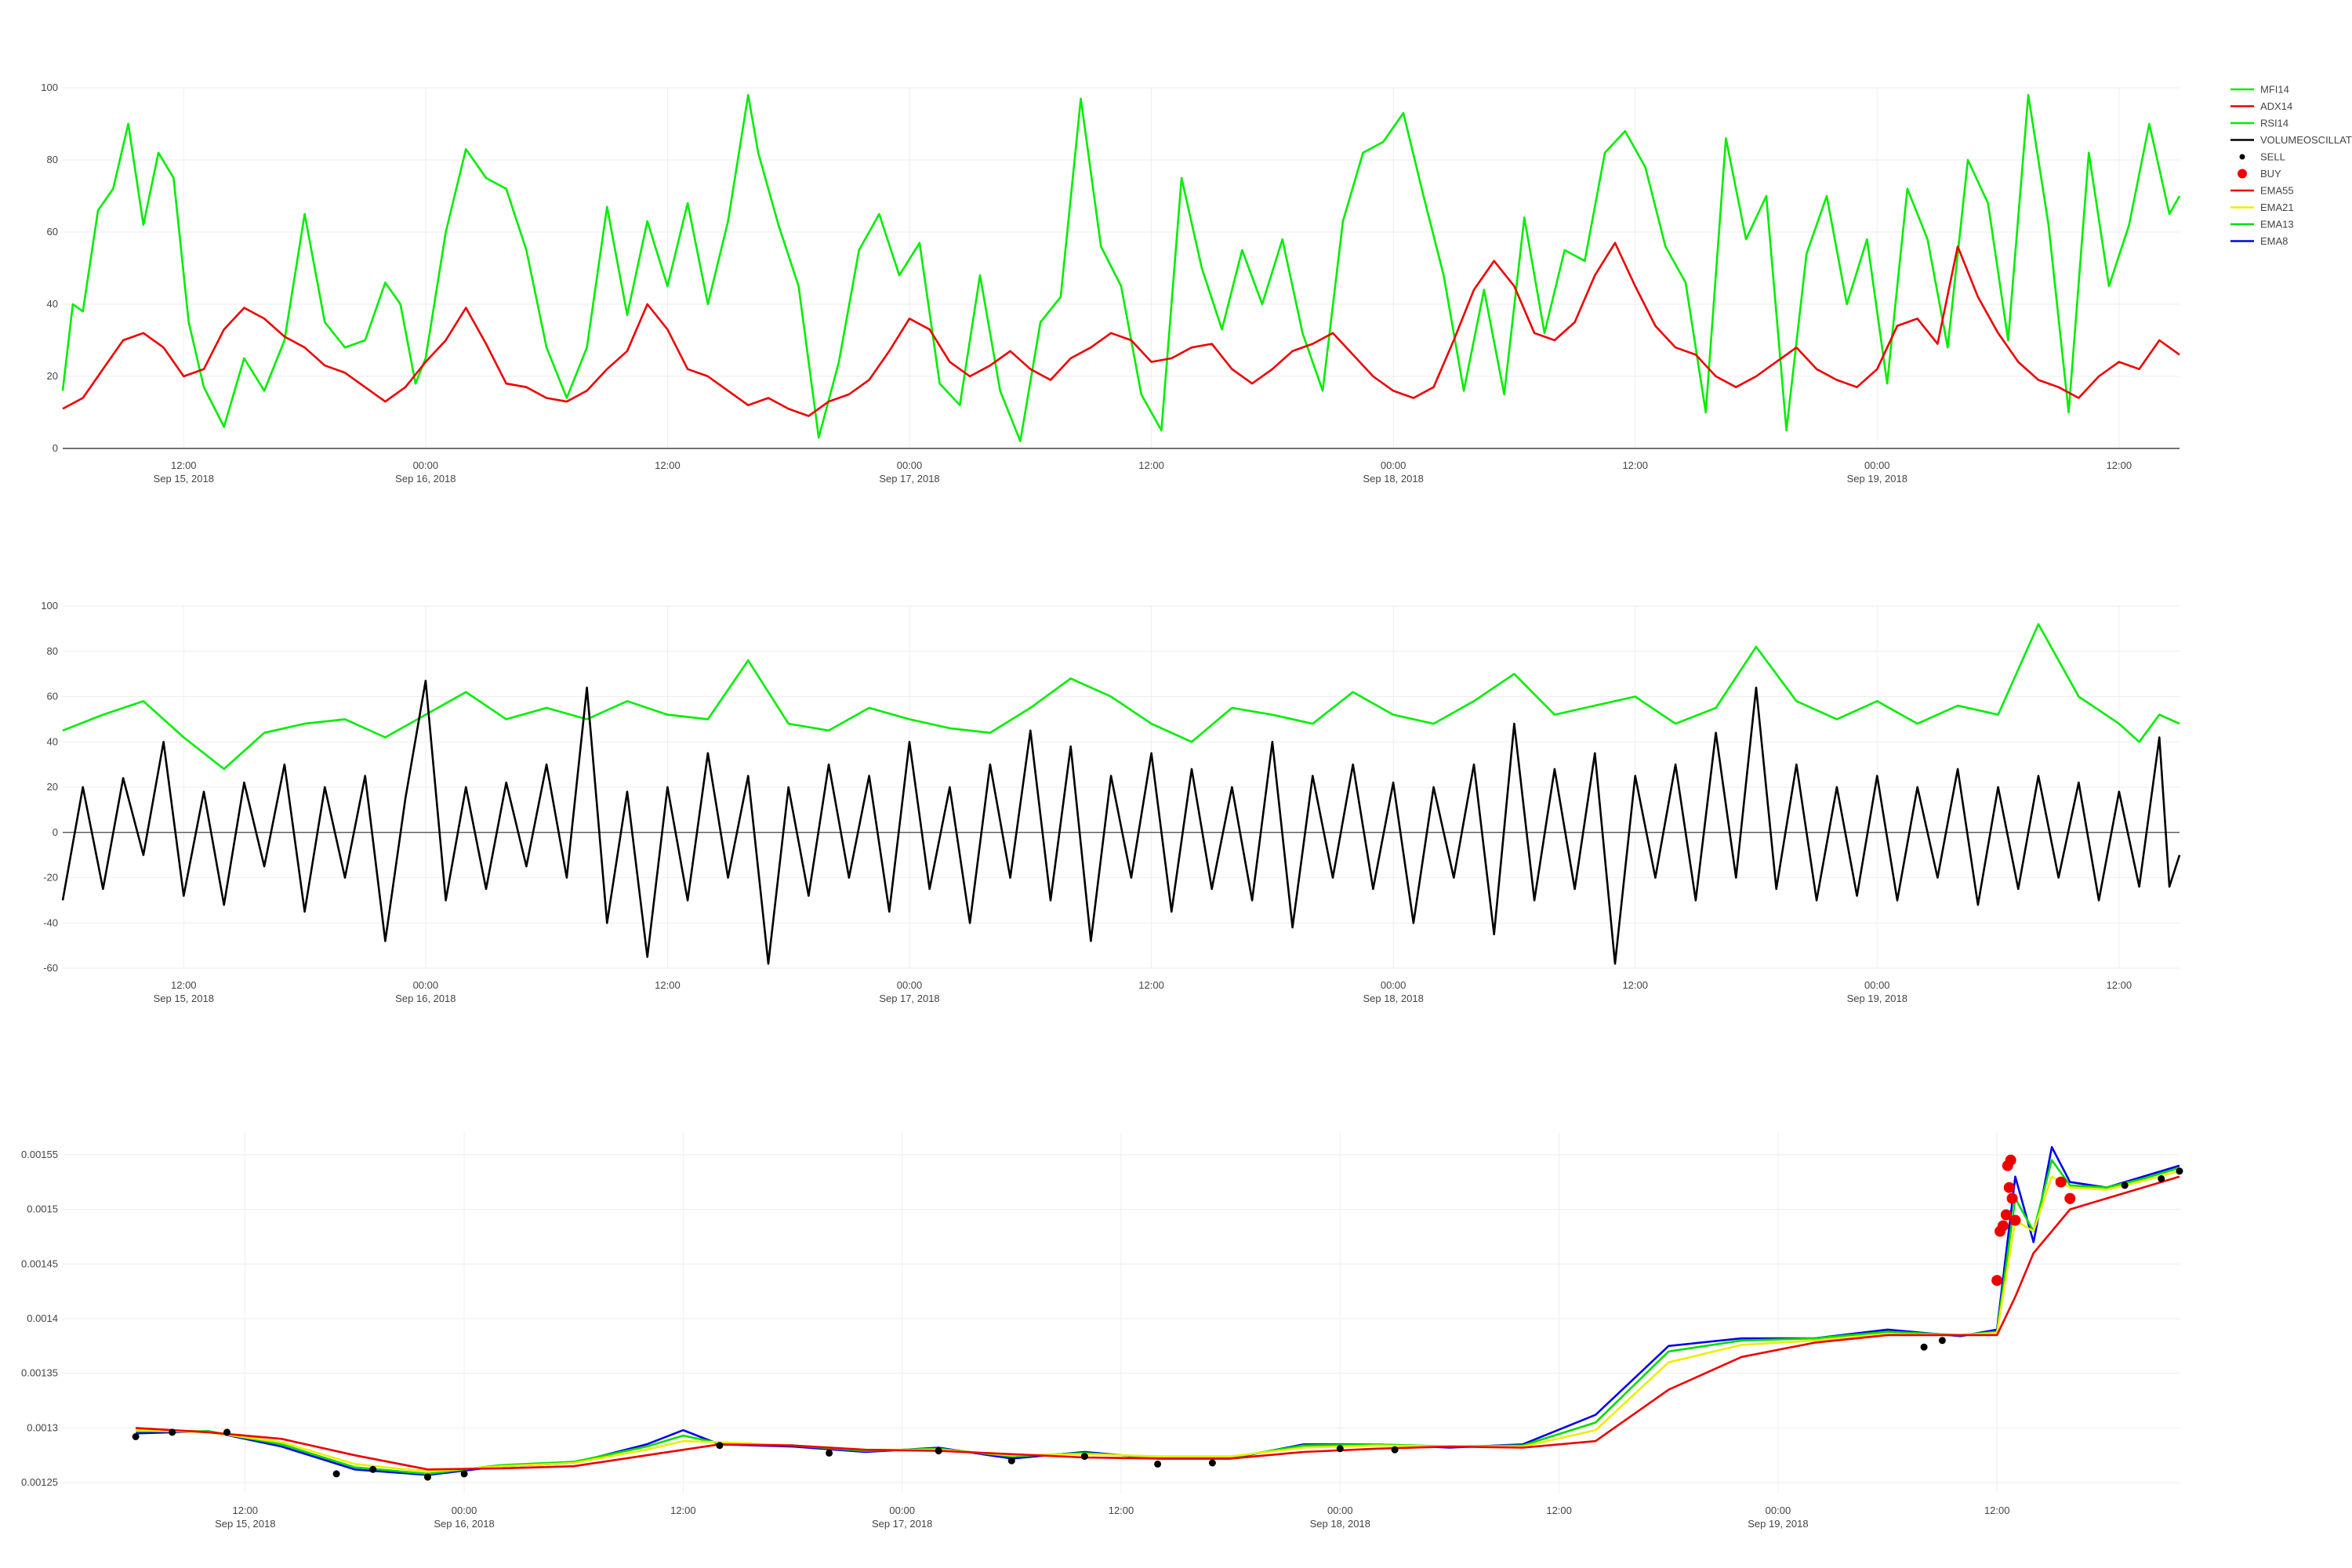 The image size is (2352, 1568). I want to click on y-tick-label: 100, so click(49, 87).